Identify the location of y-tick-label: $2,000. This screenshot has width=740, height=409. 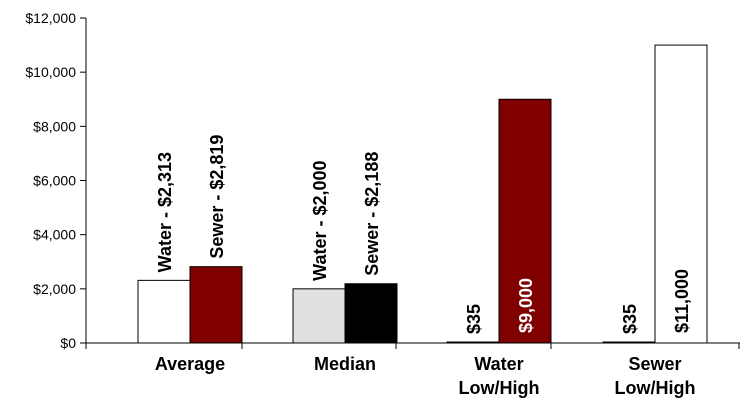
(54, 289).